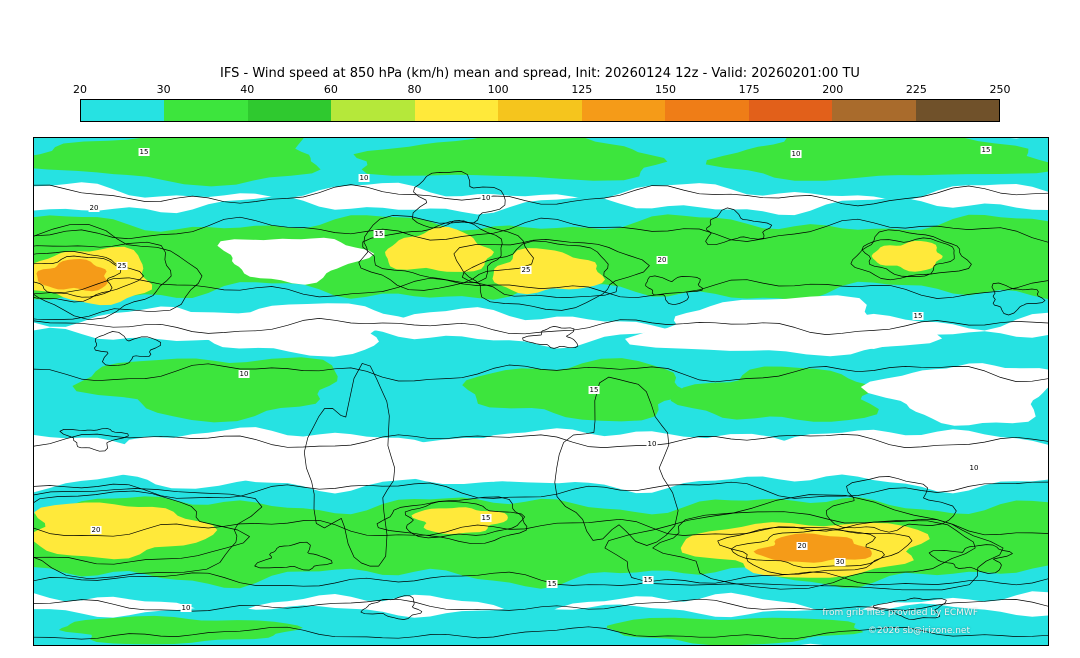 The height and width of the screenshot is (658, 1080). What do you see at coordinates (542, 90) in the screenshot?
I see `colorbar-ticks: 20 30 40 60 80 100 125 150 175 200 225 250` at bounding box center [542, 90].